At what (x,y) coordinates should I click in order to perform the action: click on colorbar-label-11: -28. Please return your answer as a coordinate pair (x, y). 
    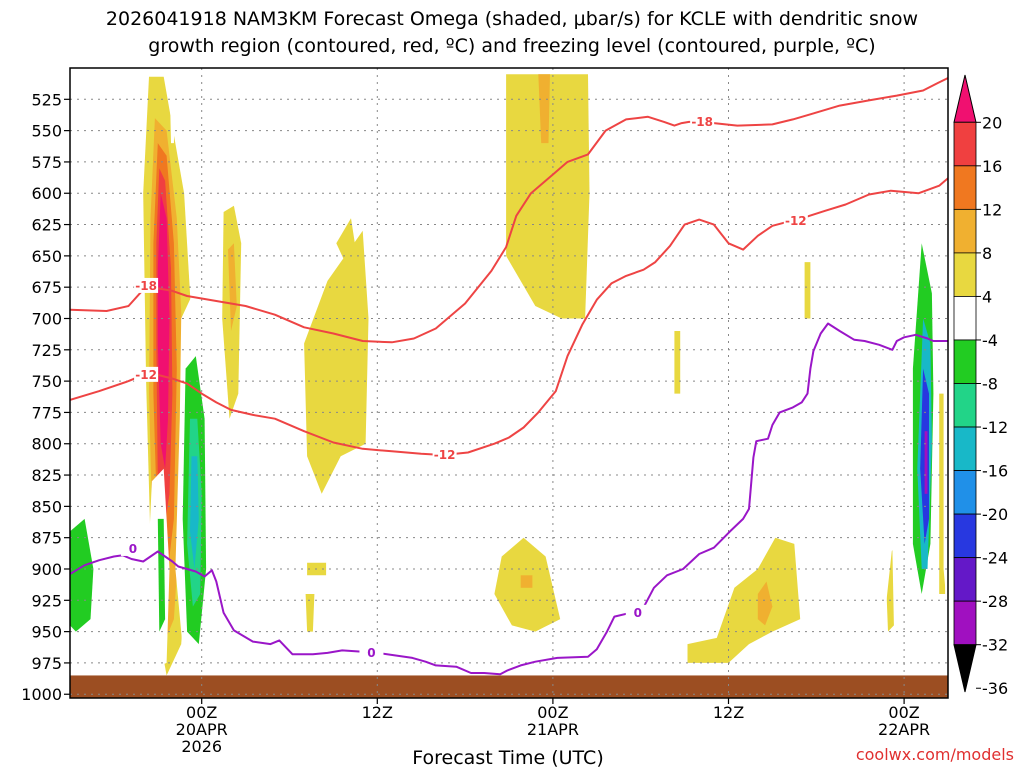
    Looking at the image, I should click on (995, 601).